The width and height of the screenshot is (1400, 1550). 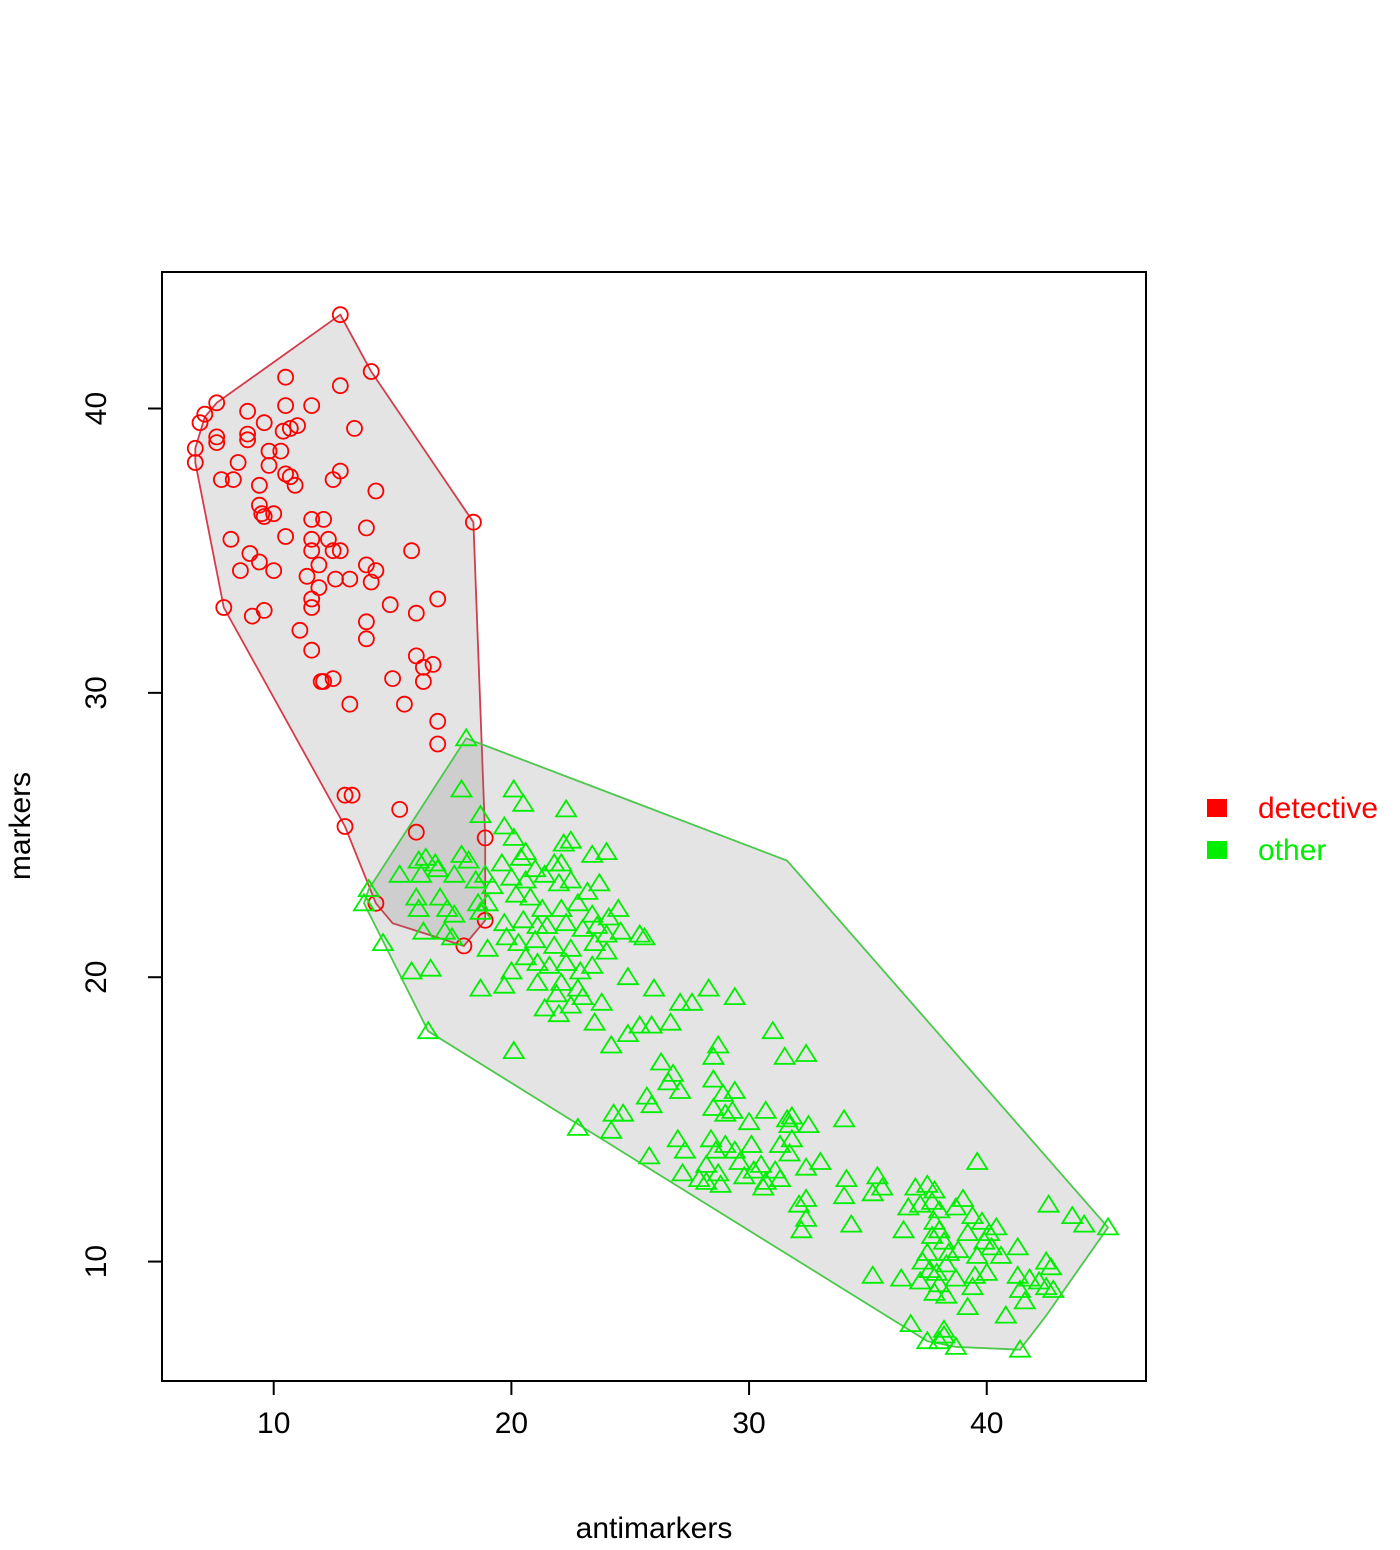 What do you see at coordinates (96, 408) in the screenshot?
I see `y-tick-label-40: 40` at bounding box center [96, 408].